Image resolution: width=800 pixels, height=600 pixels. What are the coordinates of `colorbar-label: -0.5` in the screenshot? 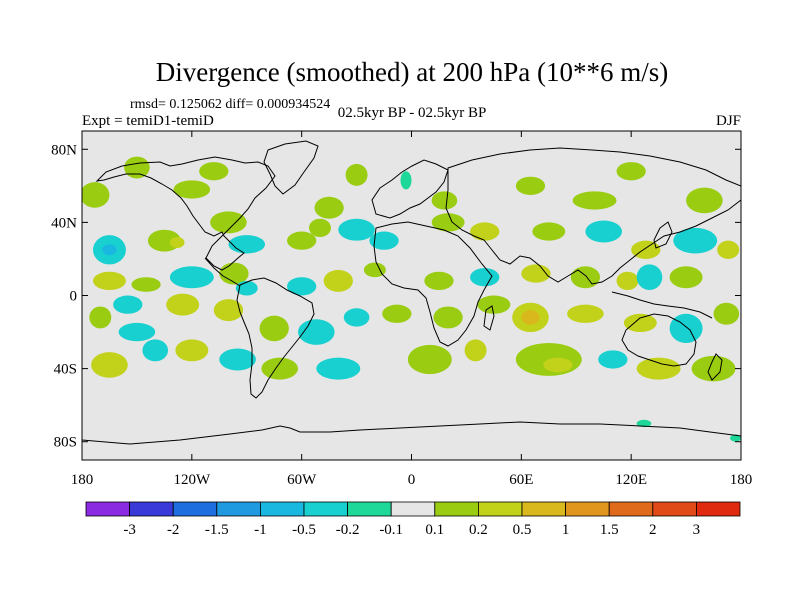 It's located at (304, 530).